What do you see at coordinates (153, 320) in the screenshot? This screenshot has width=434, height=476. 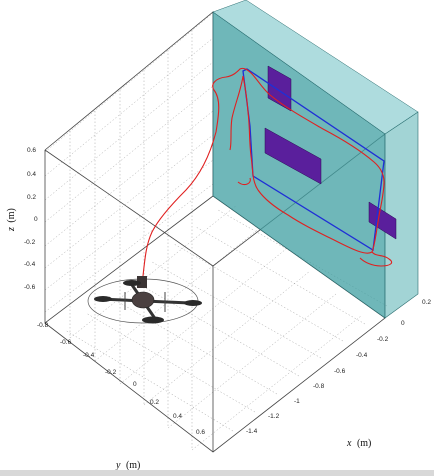 I see `rotor-front` at bounding box center [153, 320].